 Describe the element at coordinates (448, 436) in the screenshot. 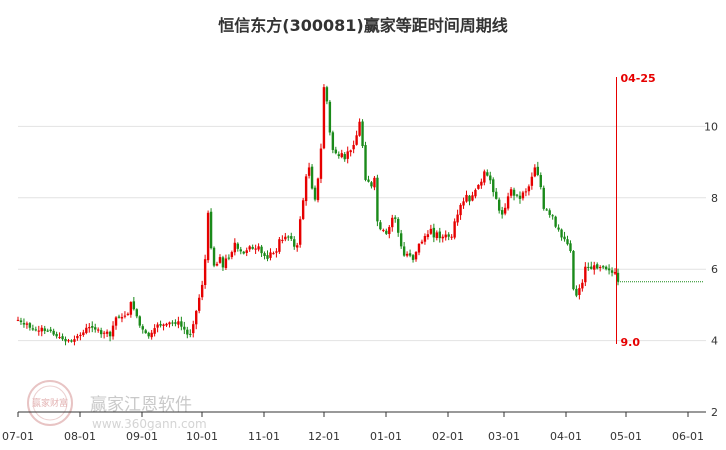

I see `x-tick-label: 02-01` at that location.